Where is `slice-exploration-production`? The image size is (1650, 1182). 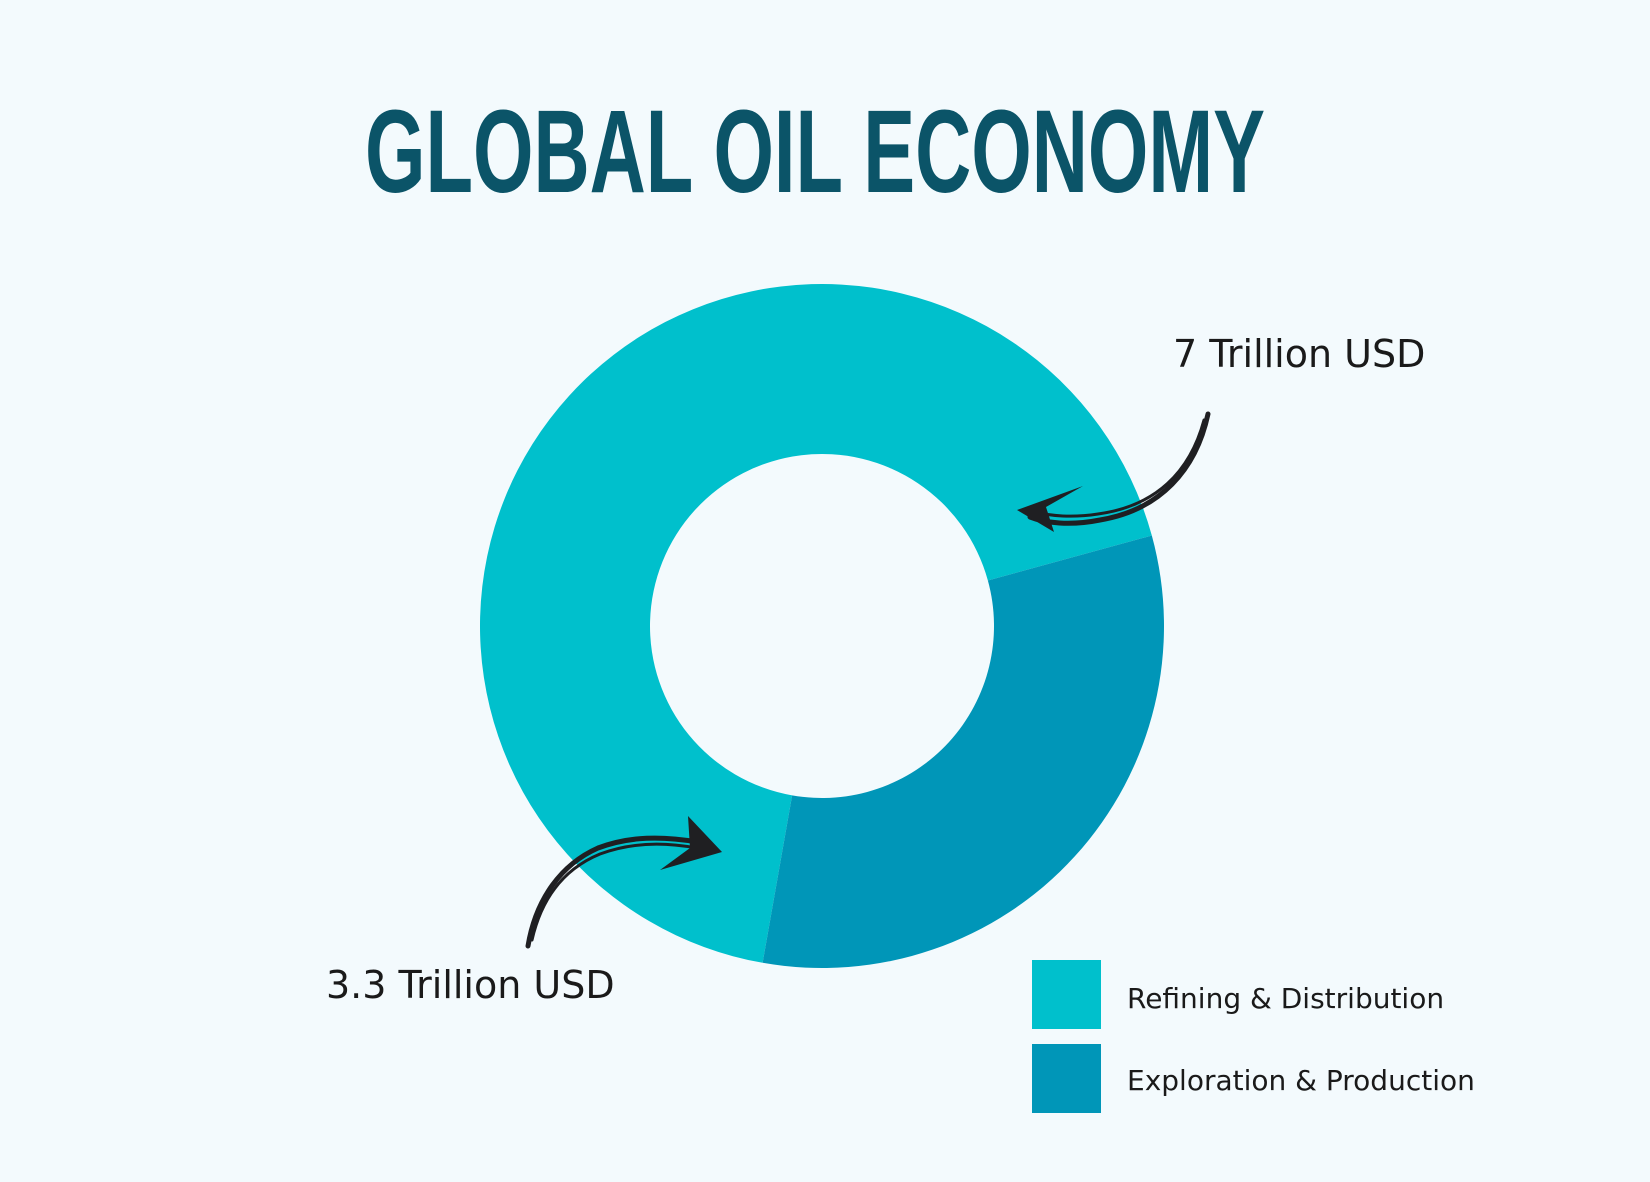 slice-exploration-production is located at coordinates (963, 751).